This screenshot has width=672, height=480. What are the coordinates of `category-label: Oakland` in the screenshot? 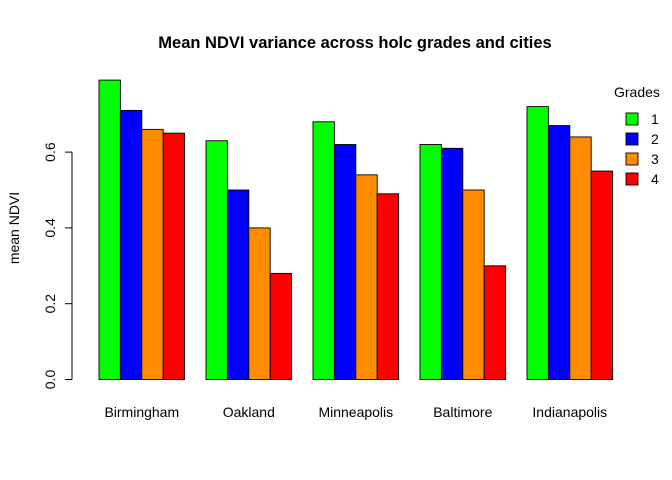 It's located at (249, 412).